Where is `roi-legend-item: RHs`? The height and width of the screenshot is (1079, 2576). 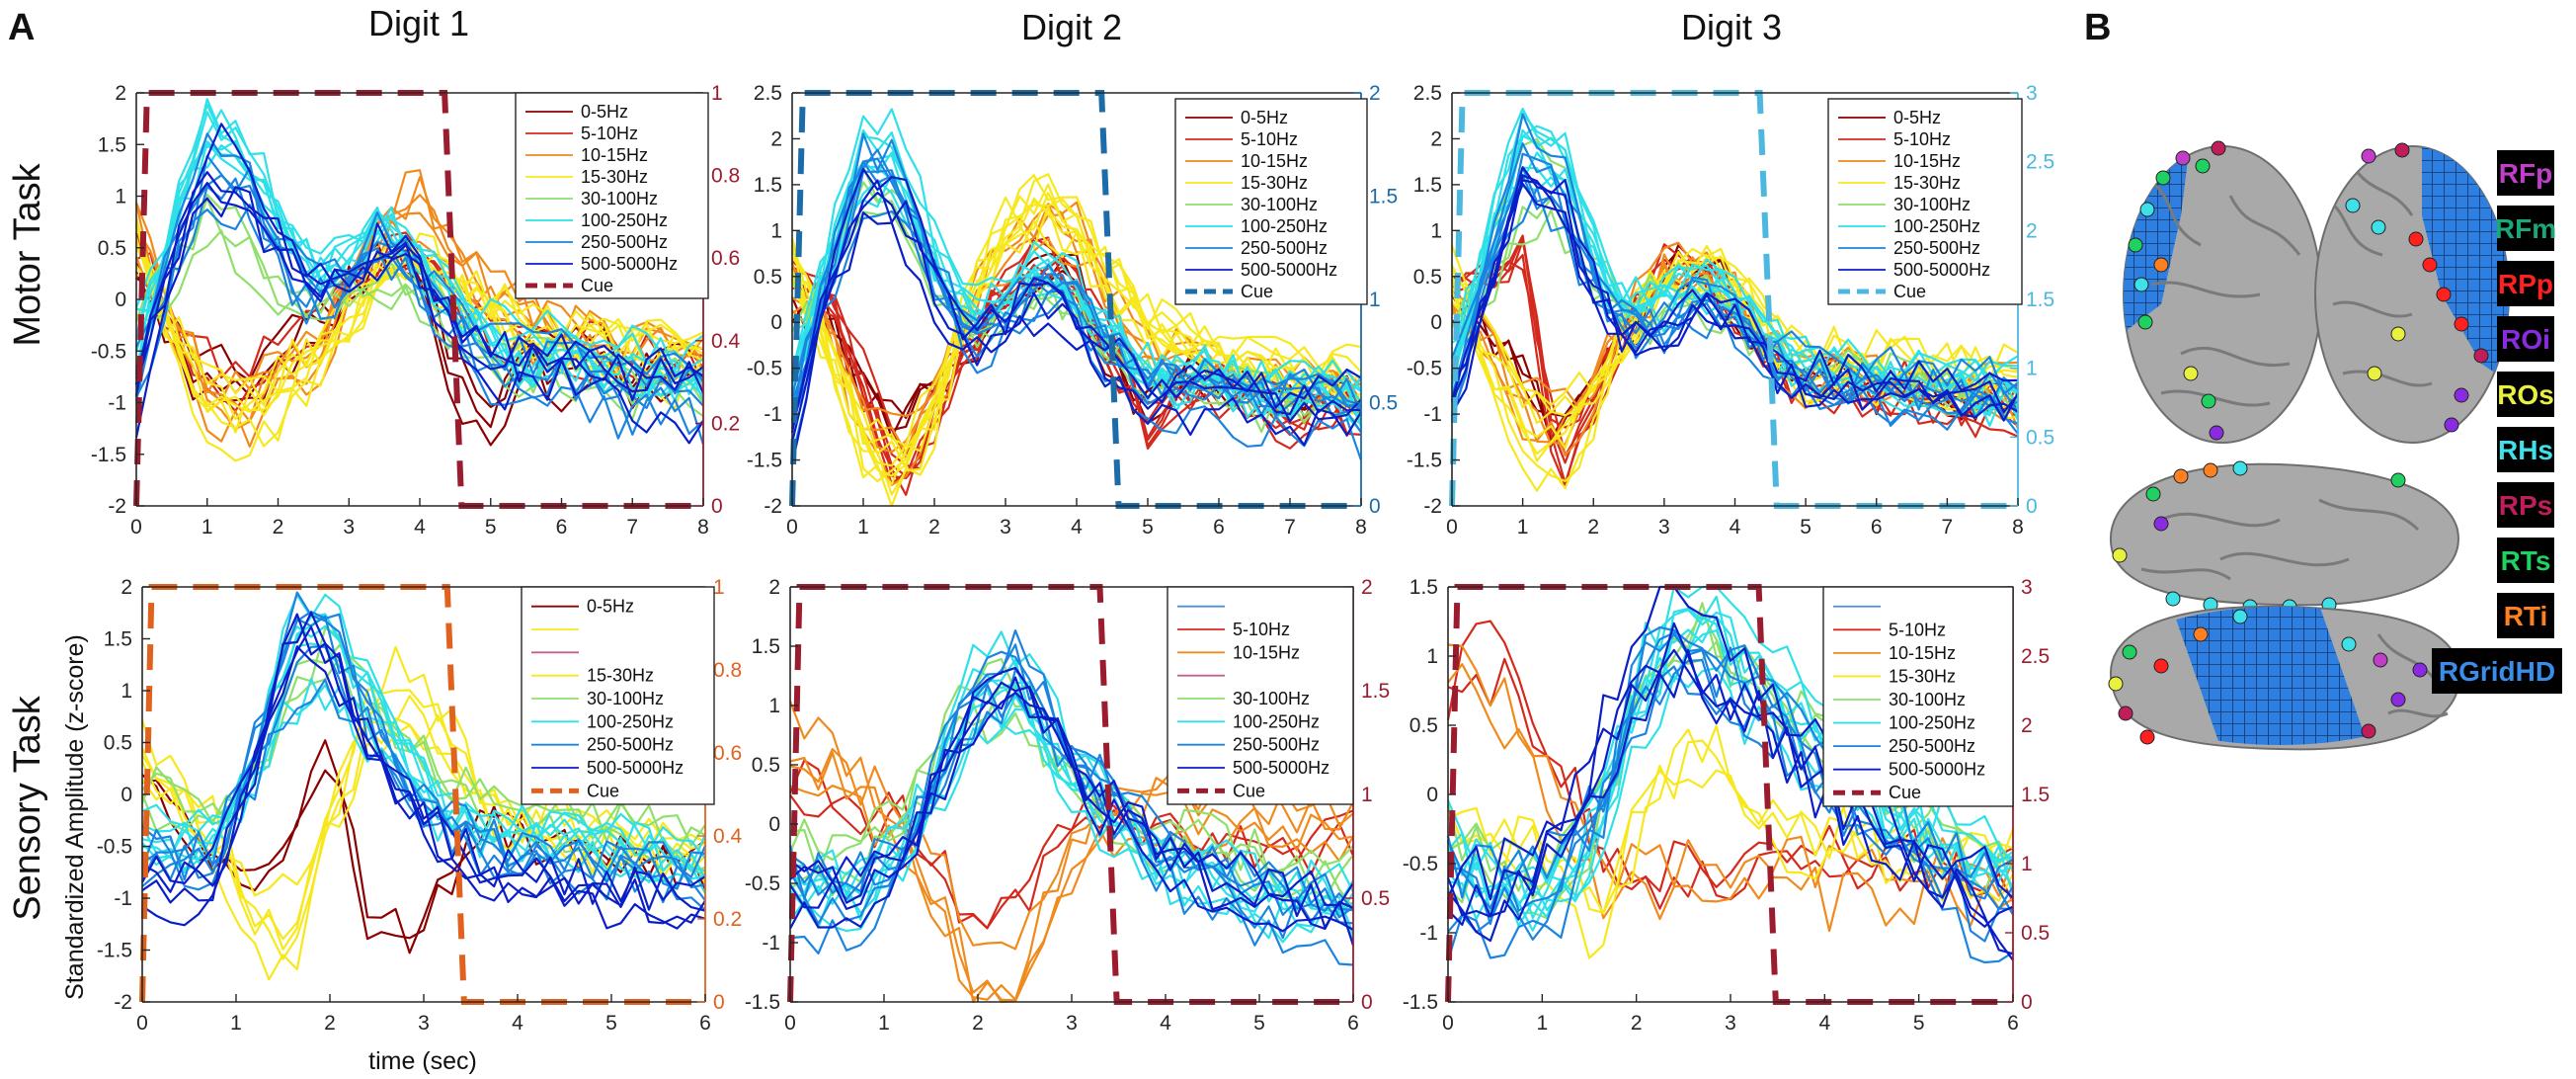
roi-legend-item: RHs is located at coordinates (2525, 449).